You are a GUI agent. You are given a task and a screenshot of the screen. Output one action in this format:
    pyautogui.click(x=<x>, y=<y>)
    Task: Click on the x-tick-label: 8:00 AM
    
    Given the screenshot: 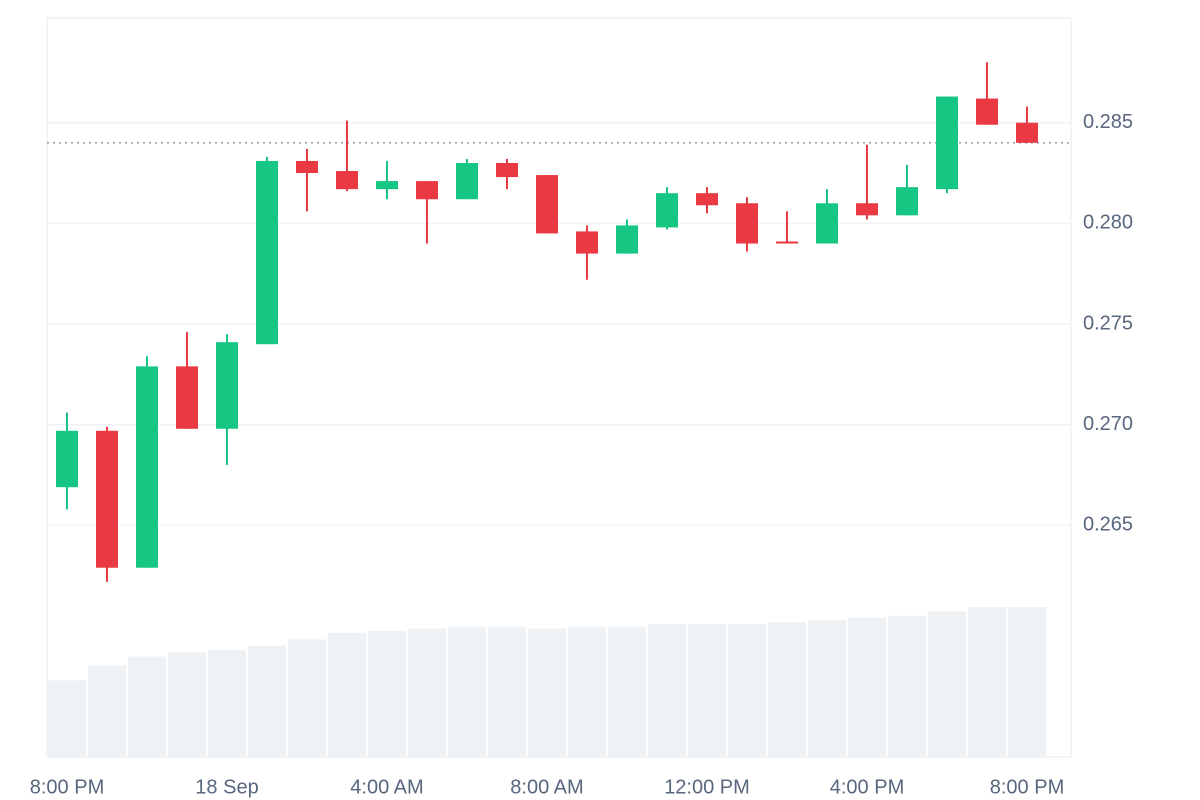 What is the action you would take?
    pyautogui.click(x=546, y=787)
    